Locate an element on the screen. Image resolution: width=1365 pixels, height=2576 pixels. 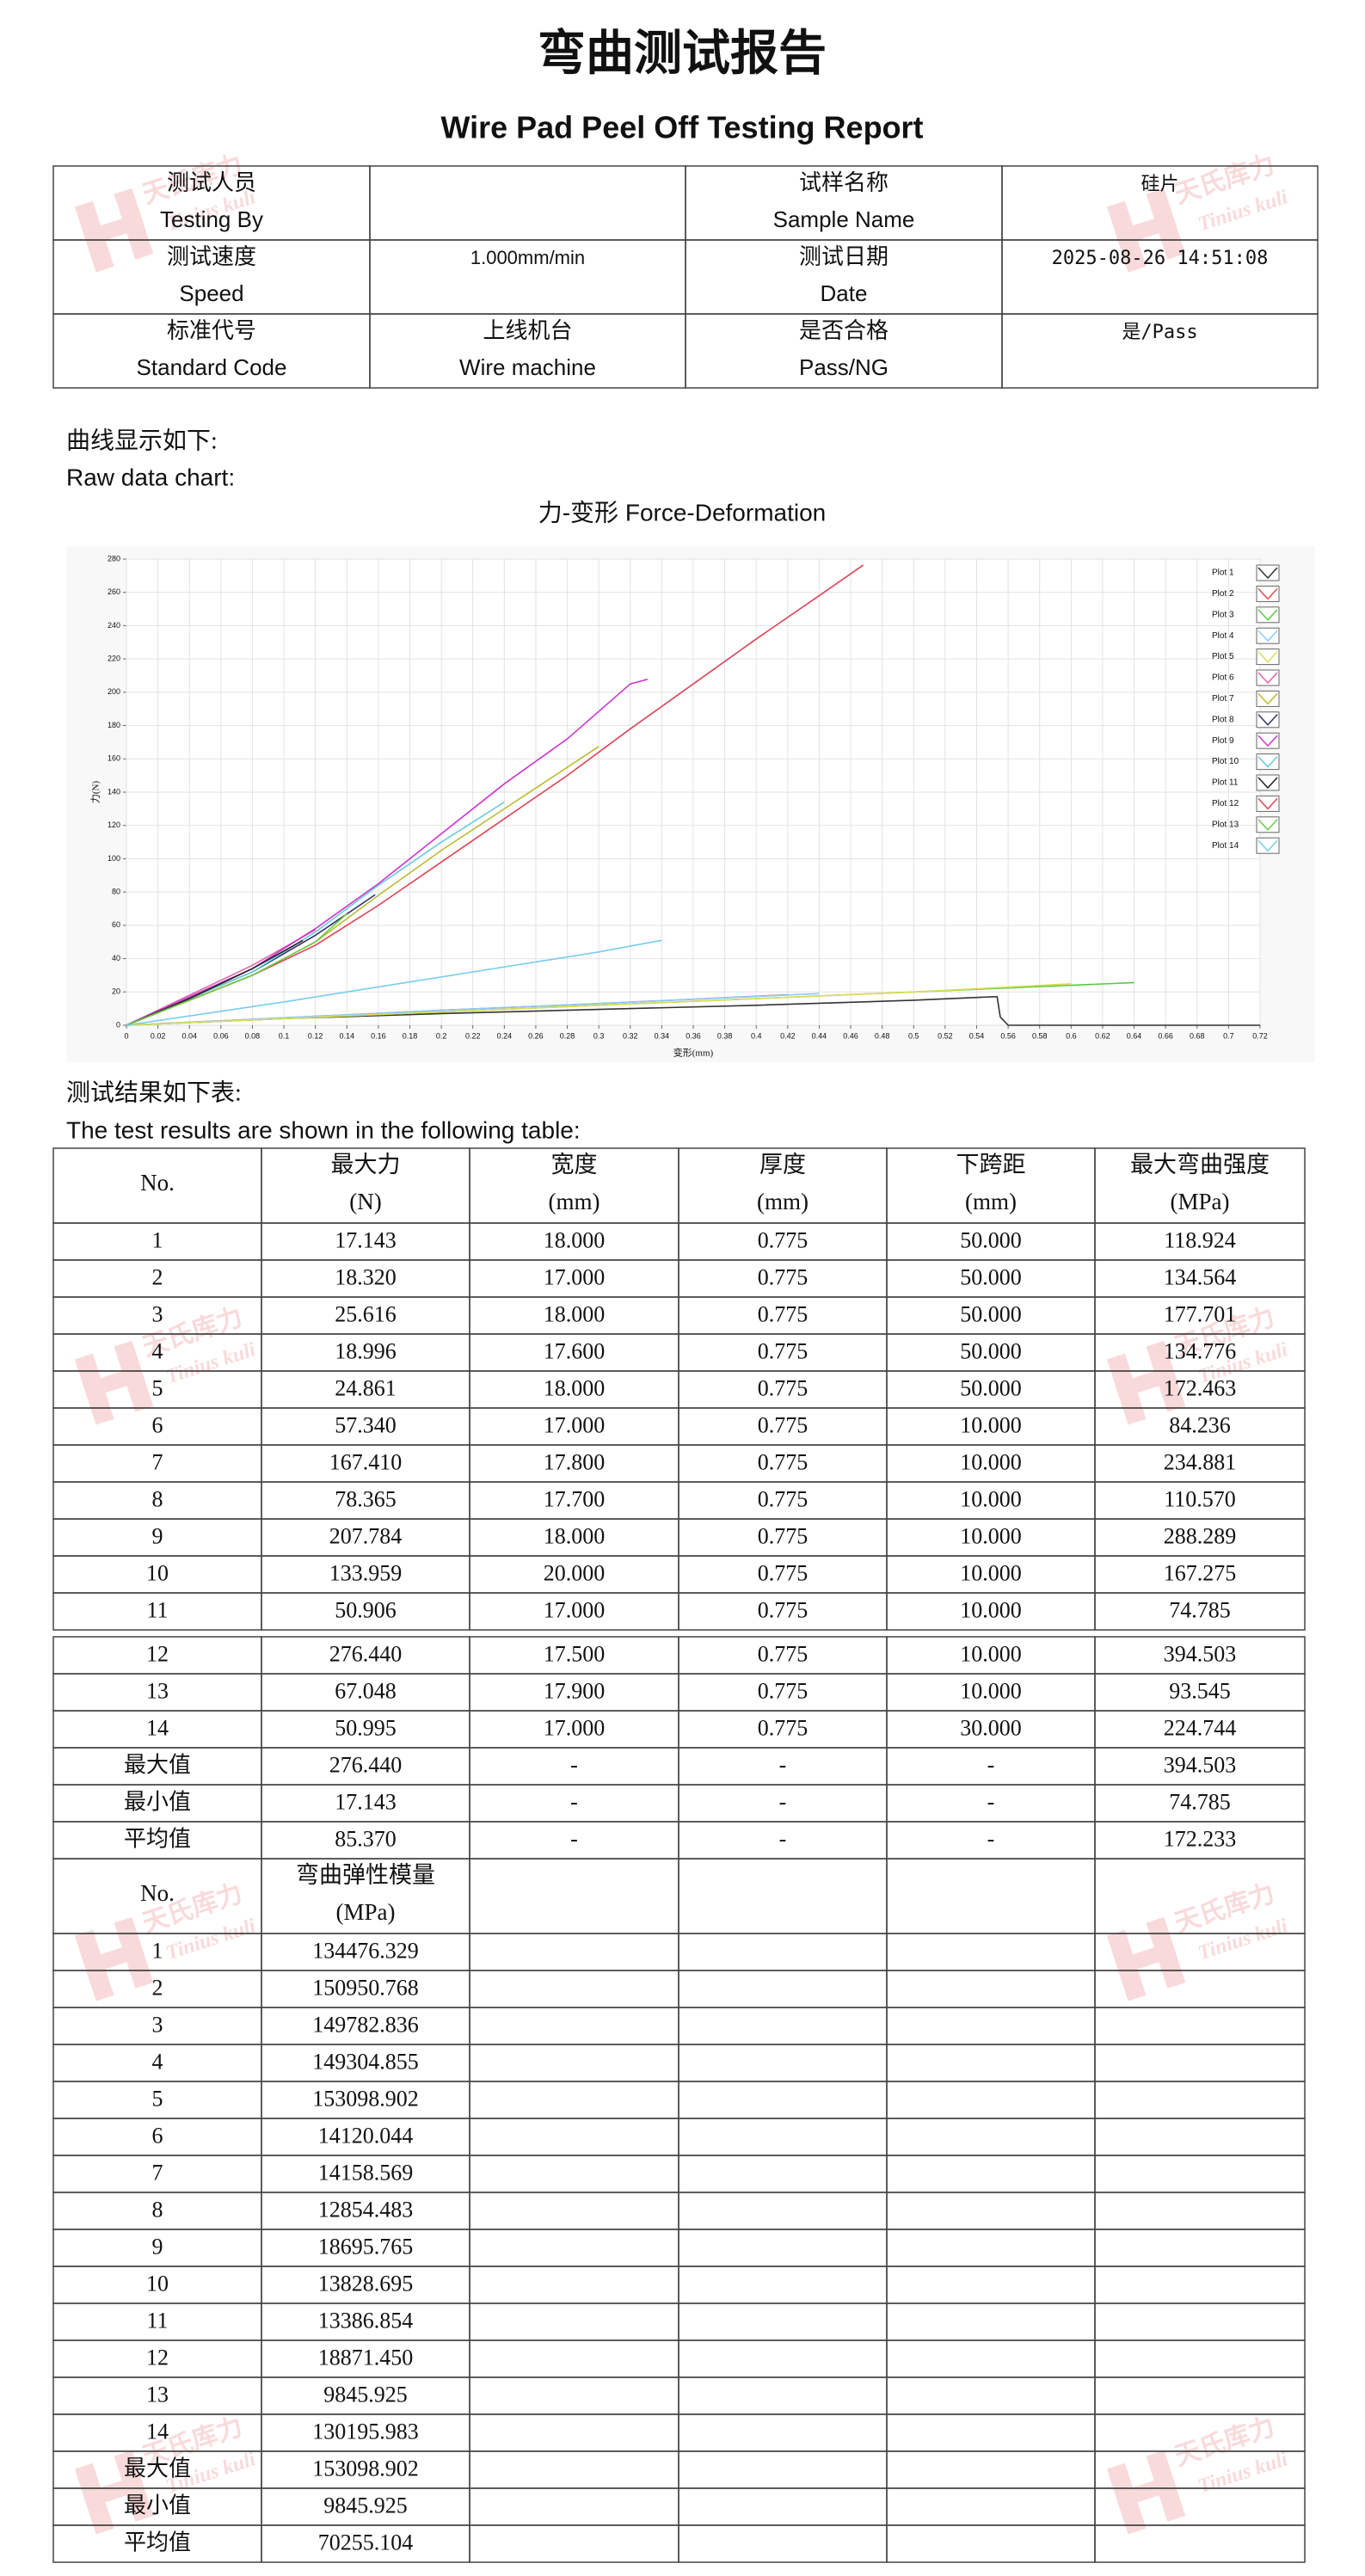
cell-label-cn: 试样名称 is located at coordinates (843, 182).